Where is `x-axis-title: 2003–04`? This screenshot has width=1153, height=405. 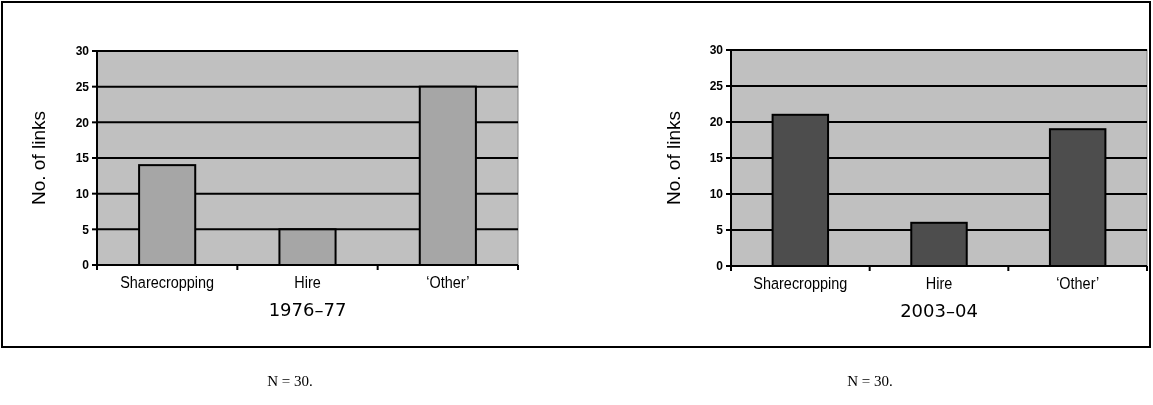
x-axis-title: 2003–04 is located at coordinates (939, 310).